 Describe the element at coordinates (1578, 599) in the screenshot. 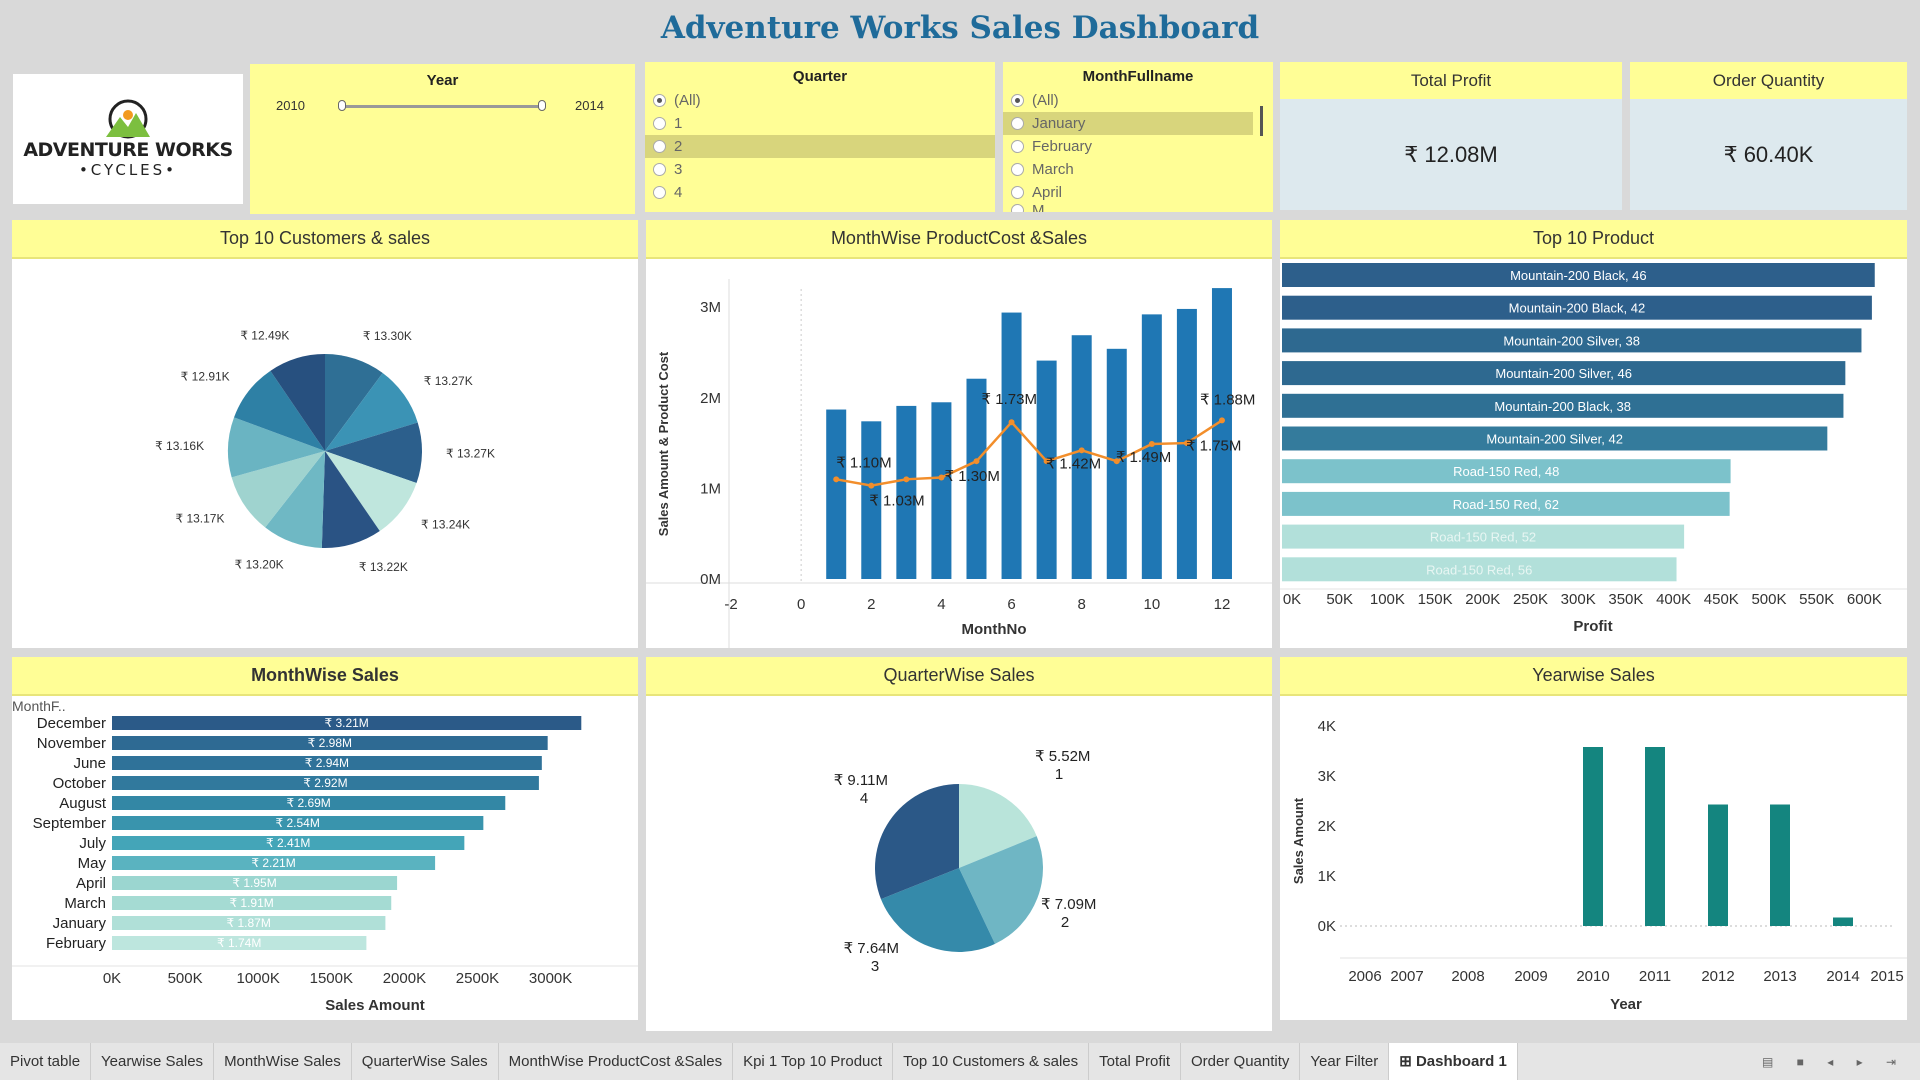

I see `x-tick-label: 300K` at that location.